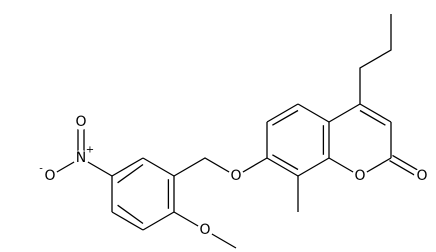  I want to click on atom-charge: +, so click(90, 150).